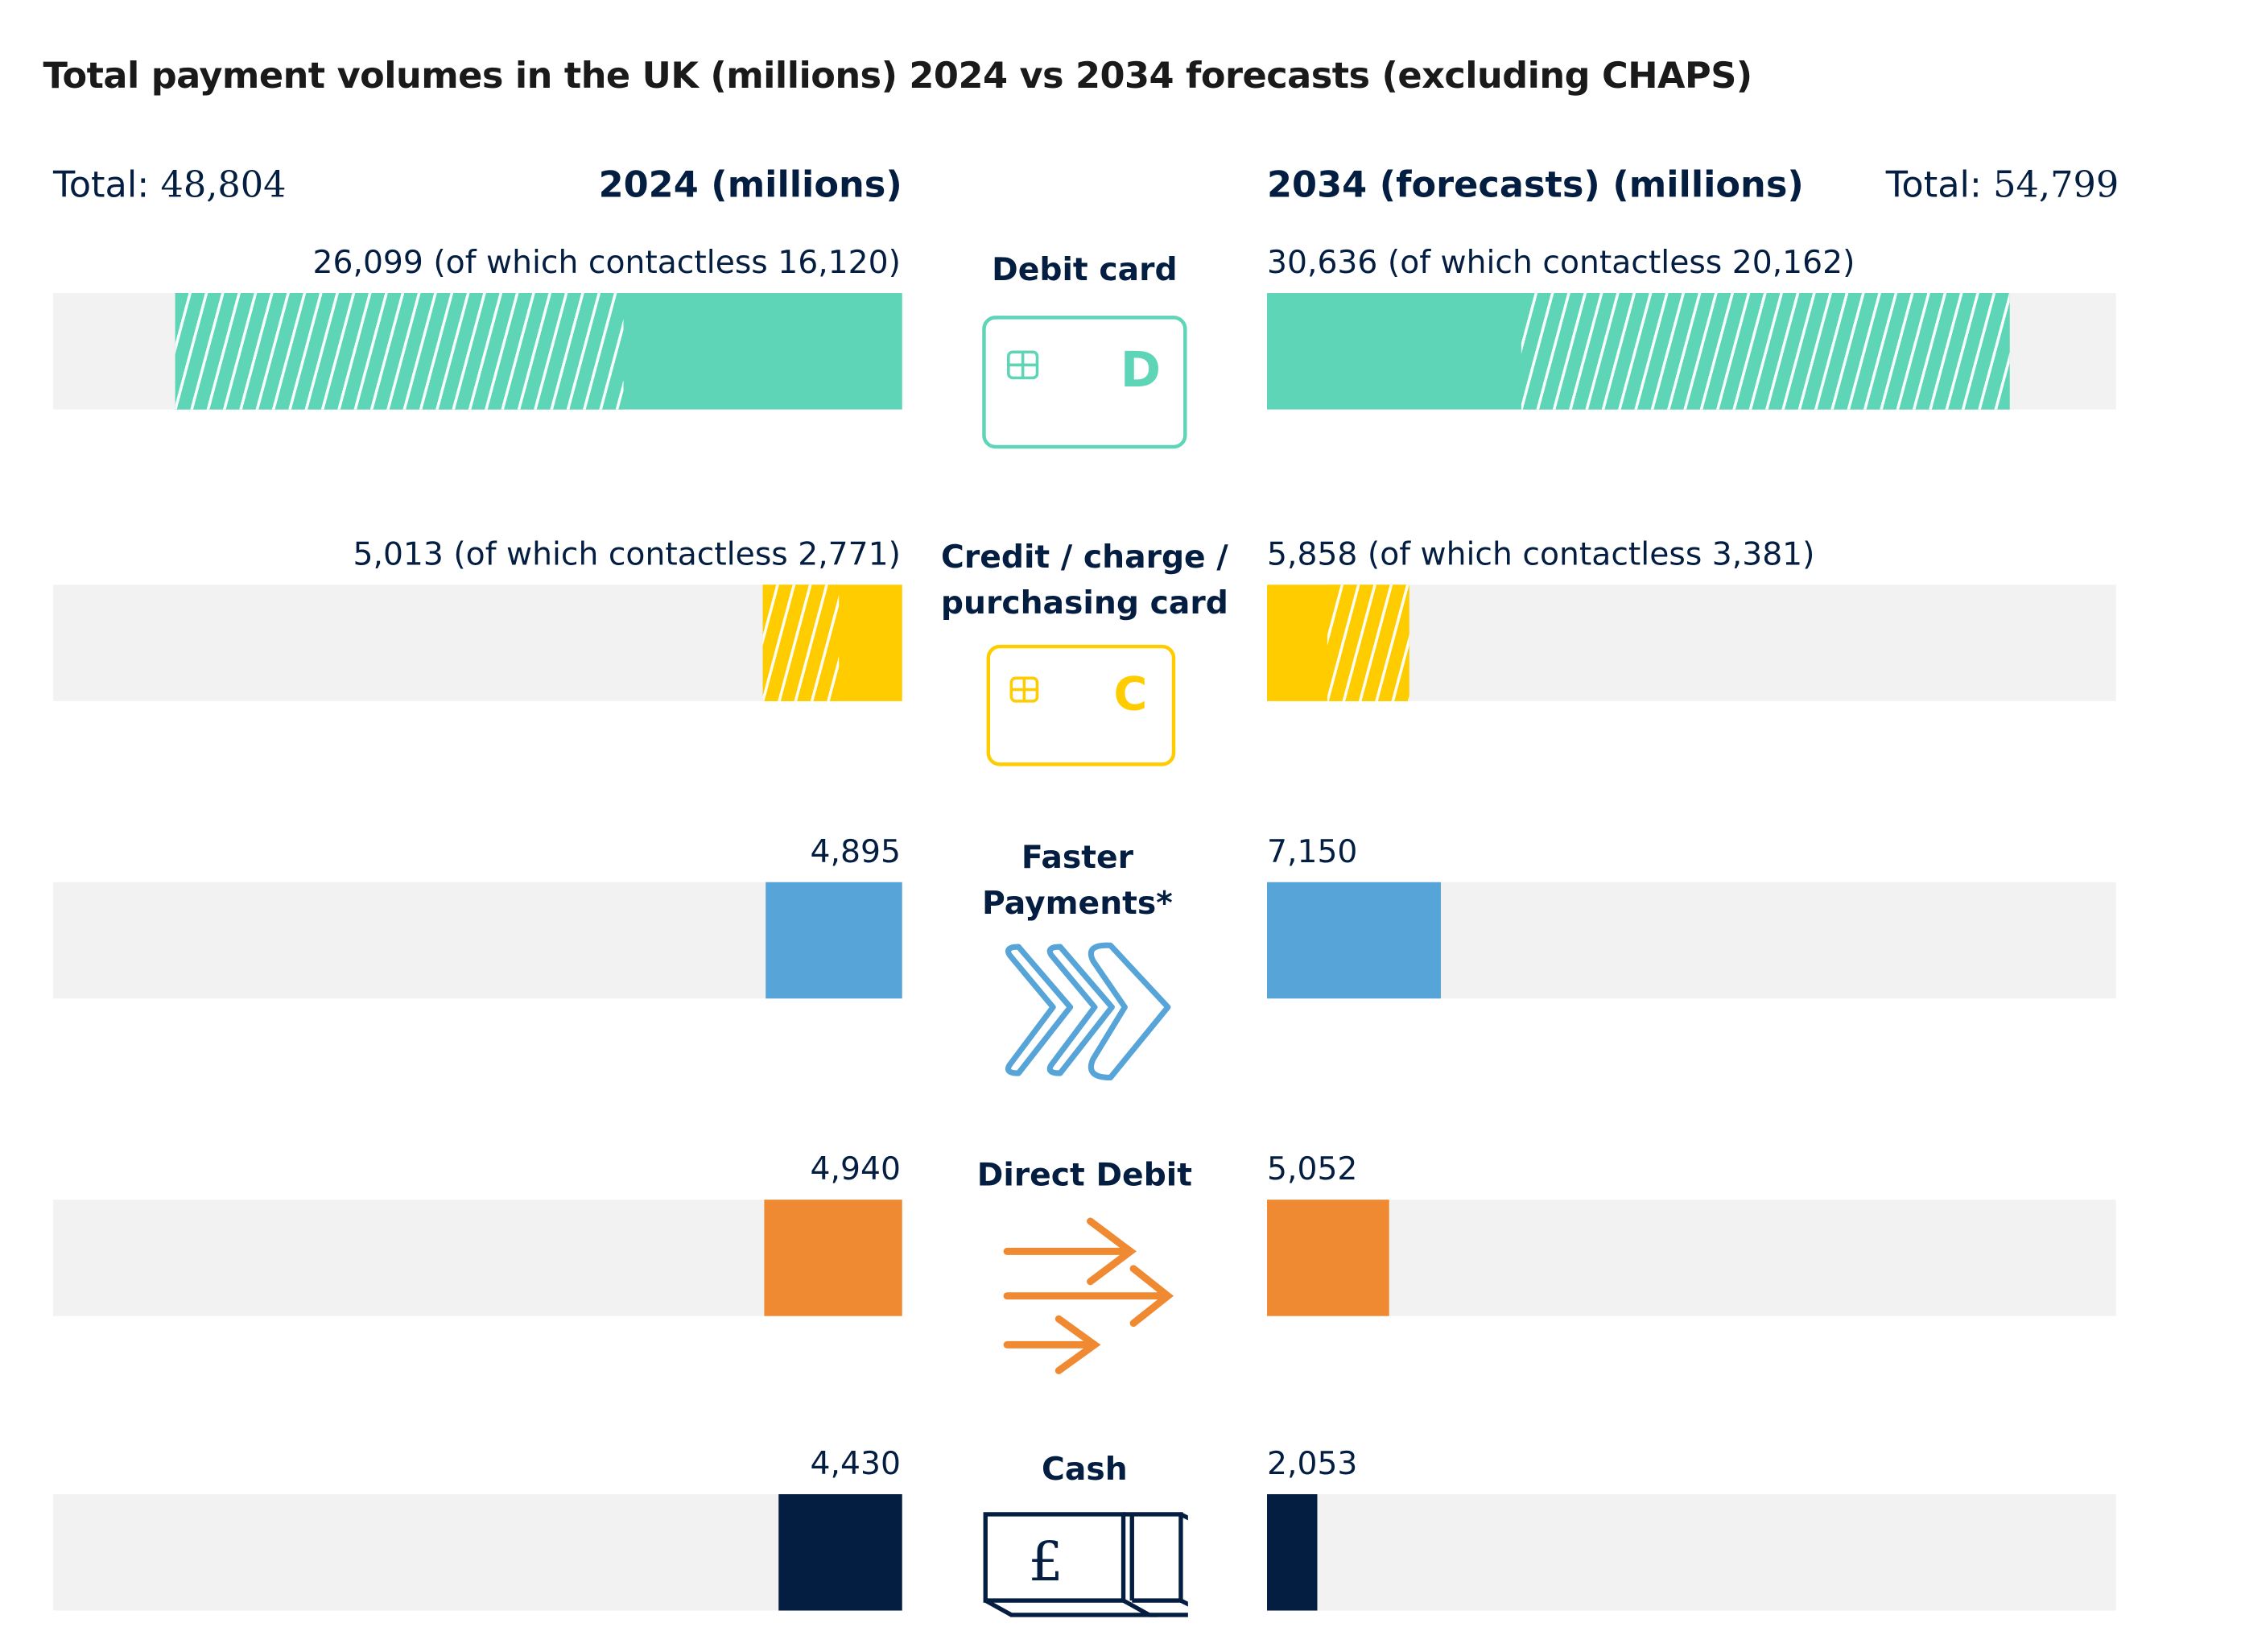  I want to click on cash-icon: £, so click(1085, 1565).